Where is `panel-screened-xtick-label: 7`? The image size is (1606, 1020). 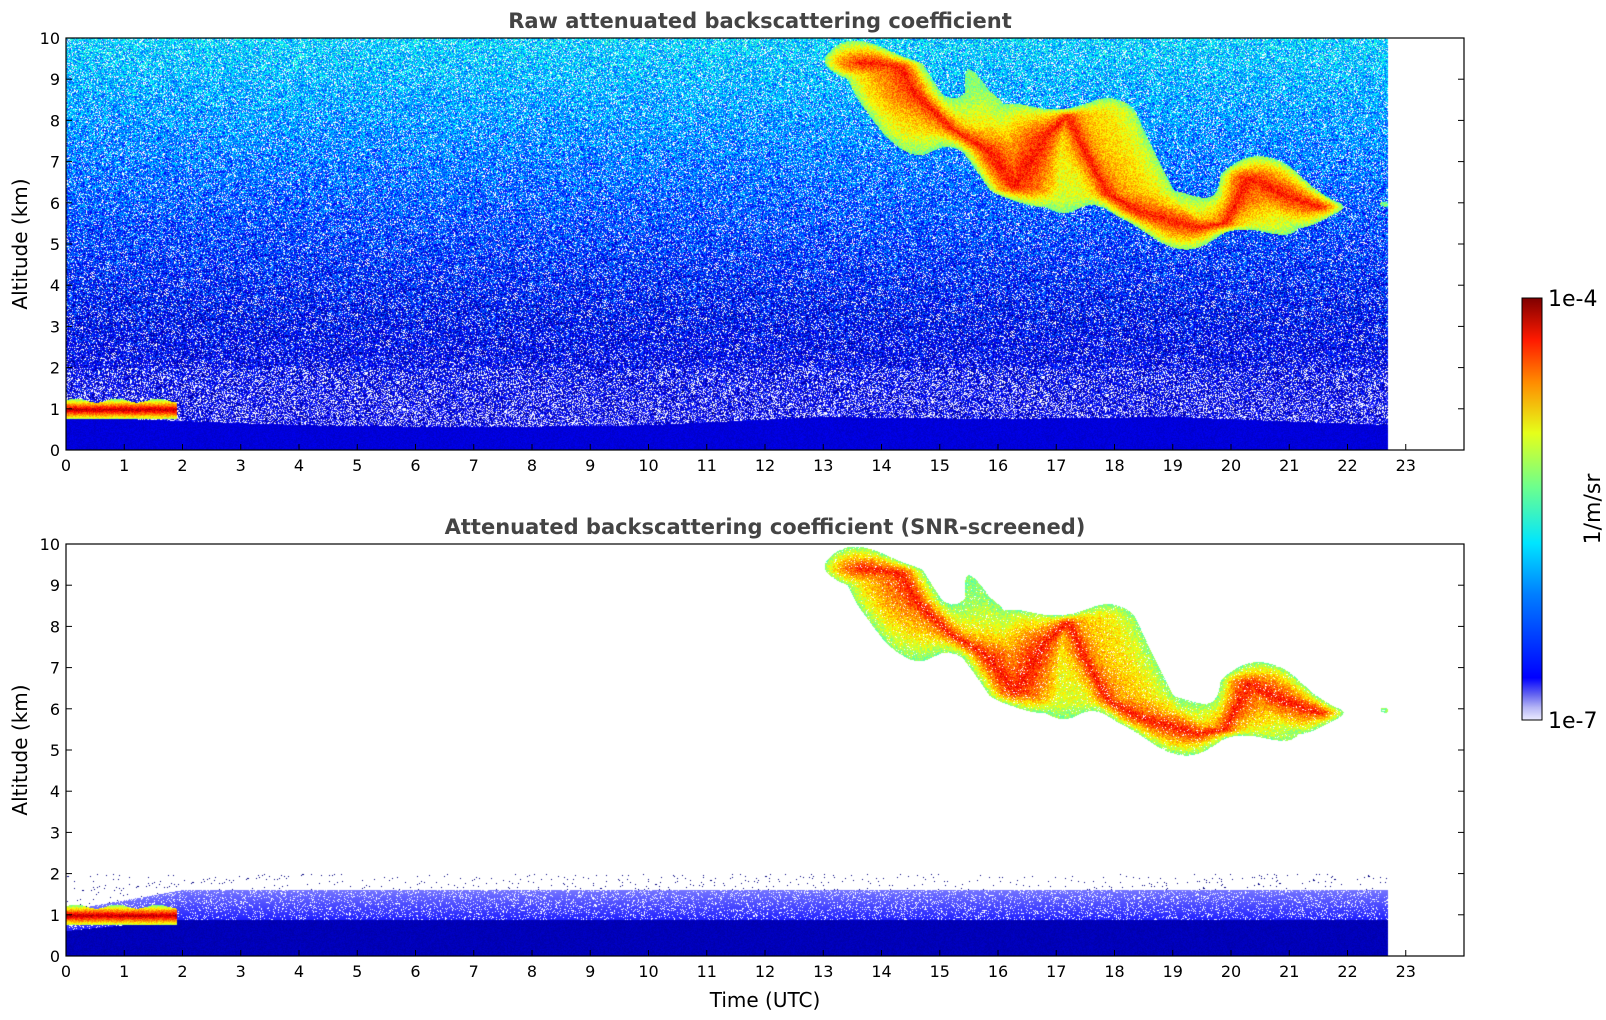 panel-screened-xtick-label: 7 is located at coordinates (474, 971).